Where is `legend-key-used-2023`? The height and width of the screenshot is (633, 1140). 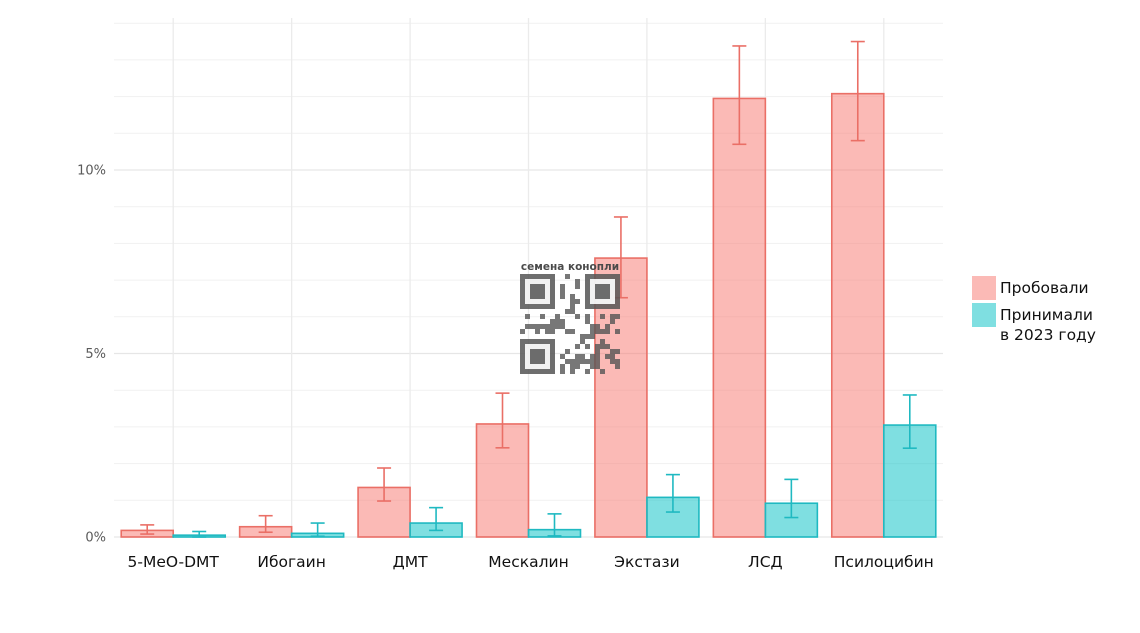
legend-key-used-2023 is located at coordinates (984, 315).